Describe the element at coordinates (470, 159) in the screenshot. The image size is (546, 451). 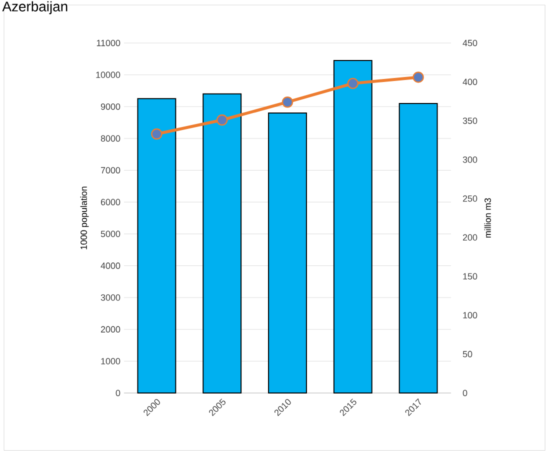
I see `y2-tick-label: 300` at that location.